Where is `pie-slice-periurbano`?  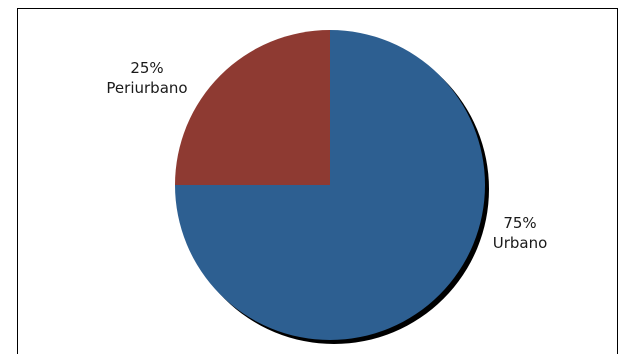 pie-slice-periurbano is located at coordinates (252, 107).